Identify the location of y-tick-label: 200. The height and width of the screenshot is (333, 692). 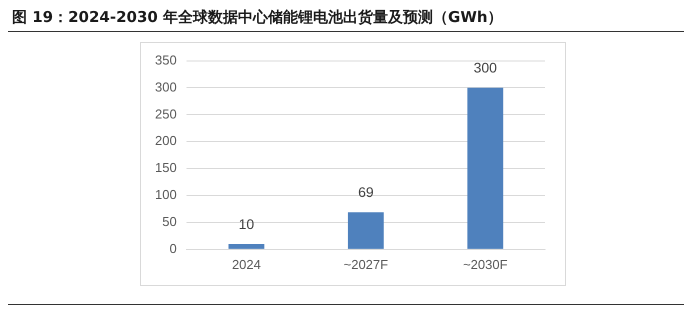
(165, 140).